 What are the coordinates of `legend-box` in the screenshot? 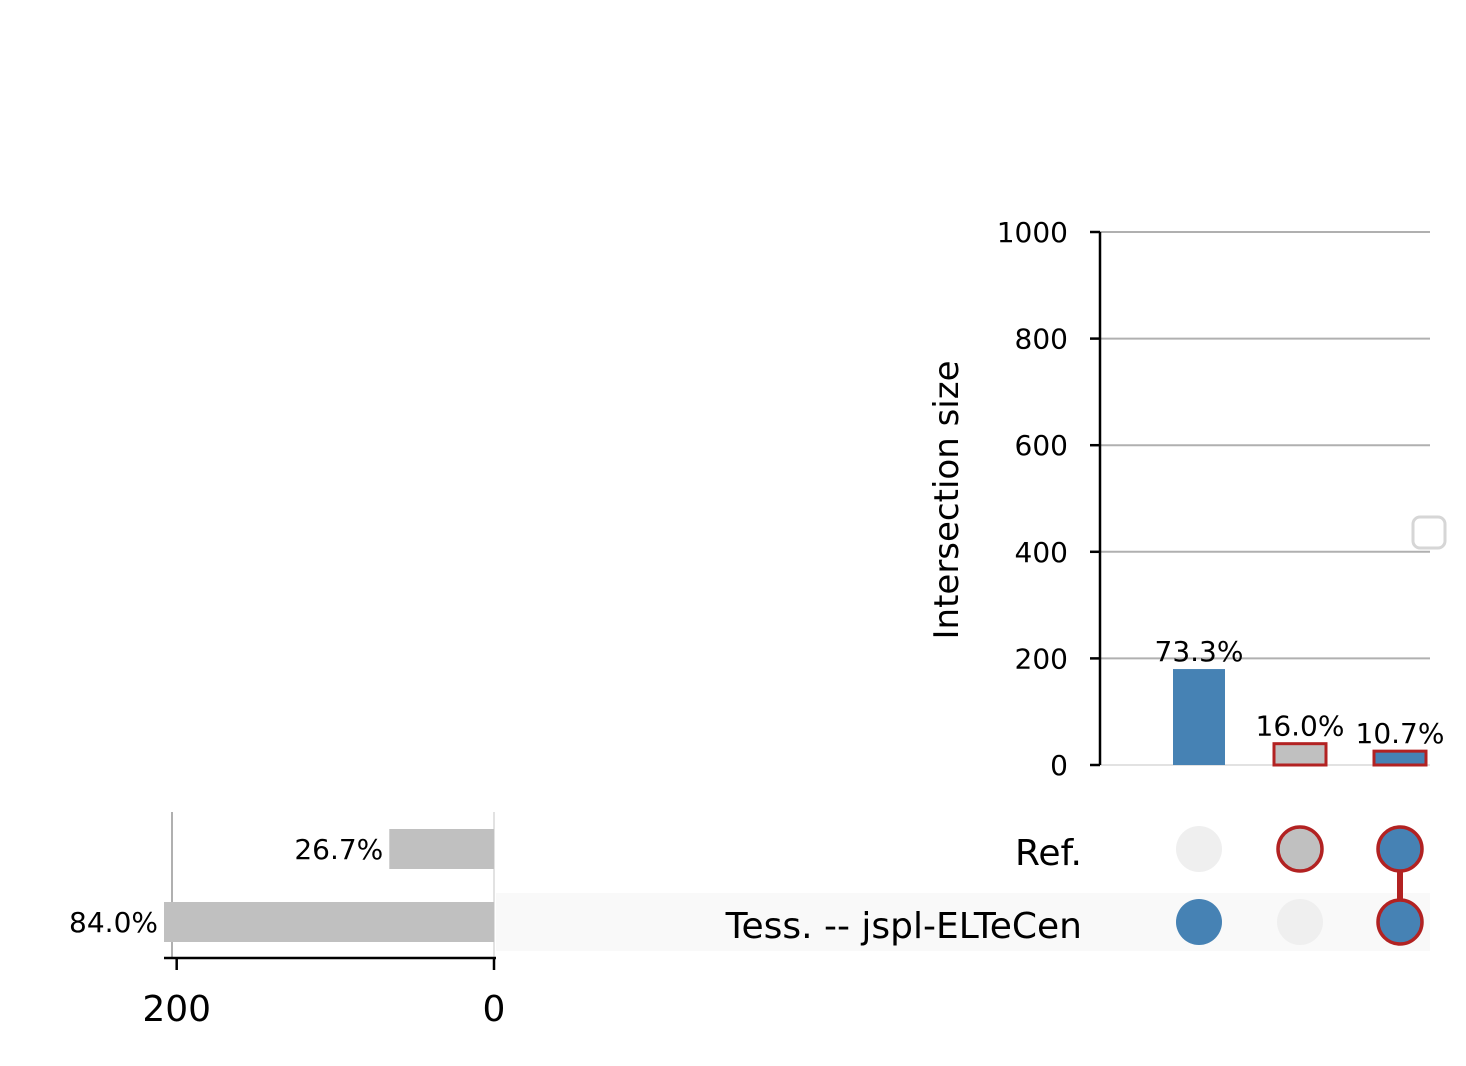 It's located at (1429, 532).